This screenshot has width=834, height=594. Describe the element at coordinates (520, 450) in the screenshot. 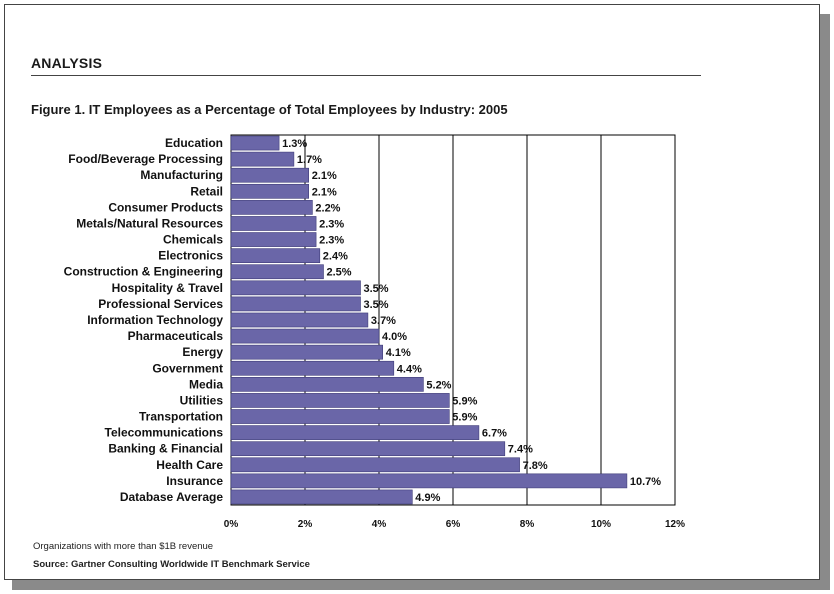

I see `value-label-19: 7.4%` at that location.